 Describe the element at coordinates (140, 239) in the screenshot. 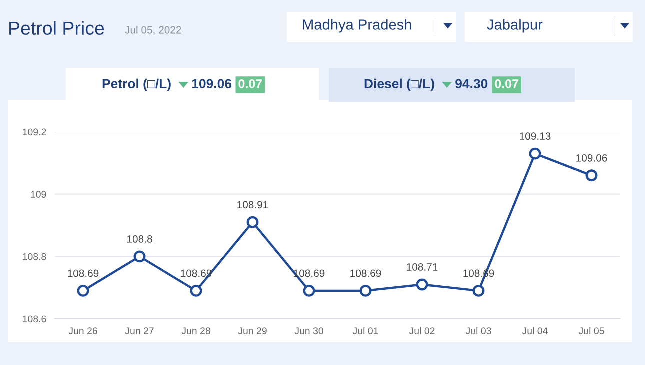

I see `data-label: 108.8` at that location.